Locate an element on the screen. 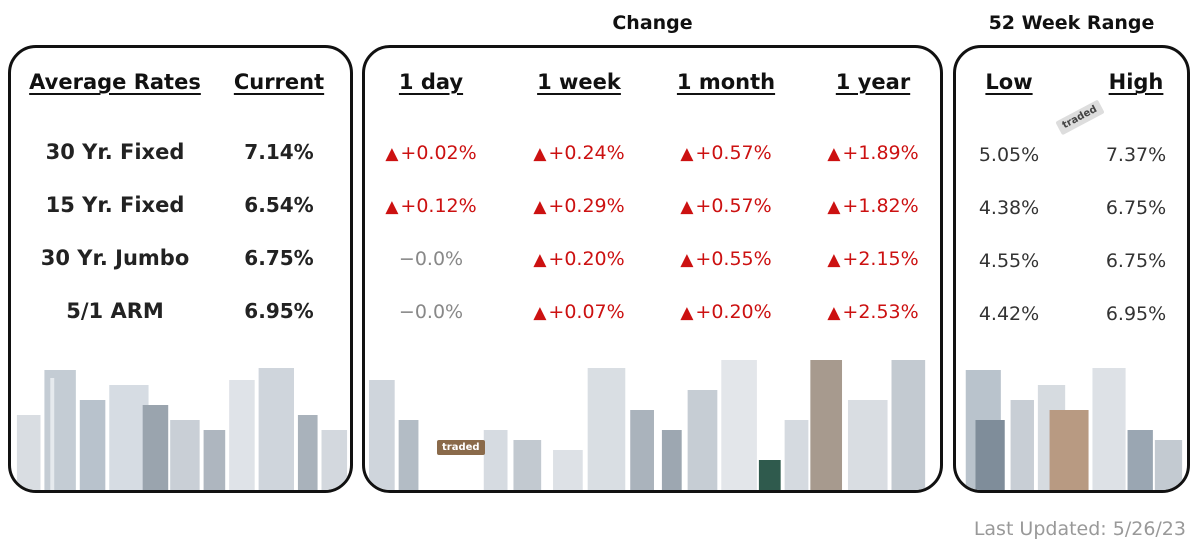  change-30yr-fixed-1-month: ▲ +0.57% is located at coordinates (726, 153).